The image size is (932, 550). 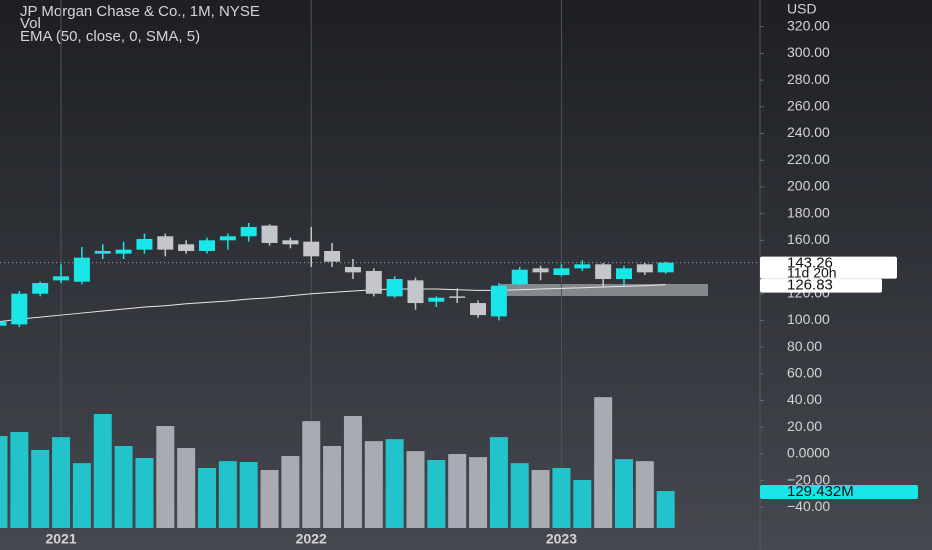 I want to click on y-tick-label: −20.00, so click(x=808, y=479).